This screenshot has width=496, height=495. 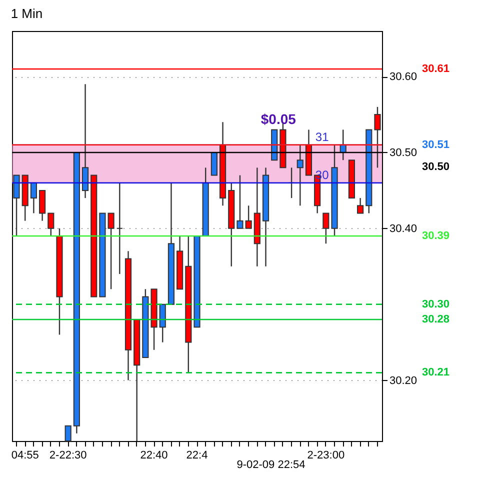 What do you see at coordinates (154, 456) in the screenshot?
I see `x-tick-label: 22:40` at bounding box center [154, 456].